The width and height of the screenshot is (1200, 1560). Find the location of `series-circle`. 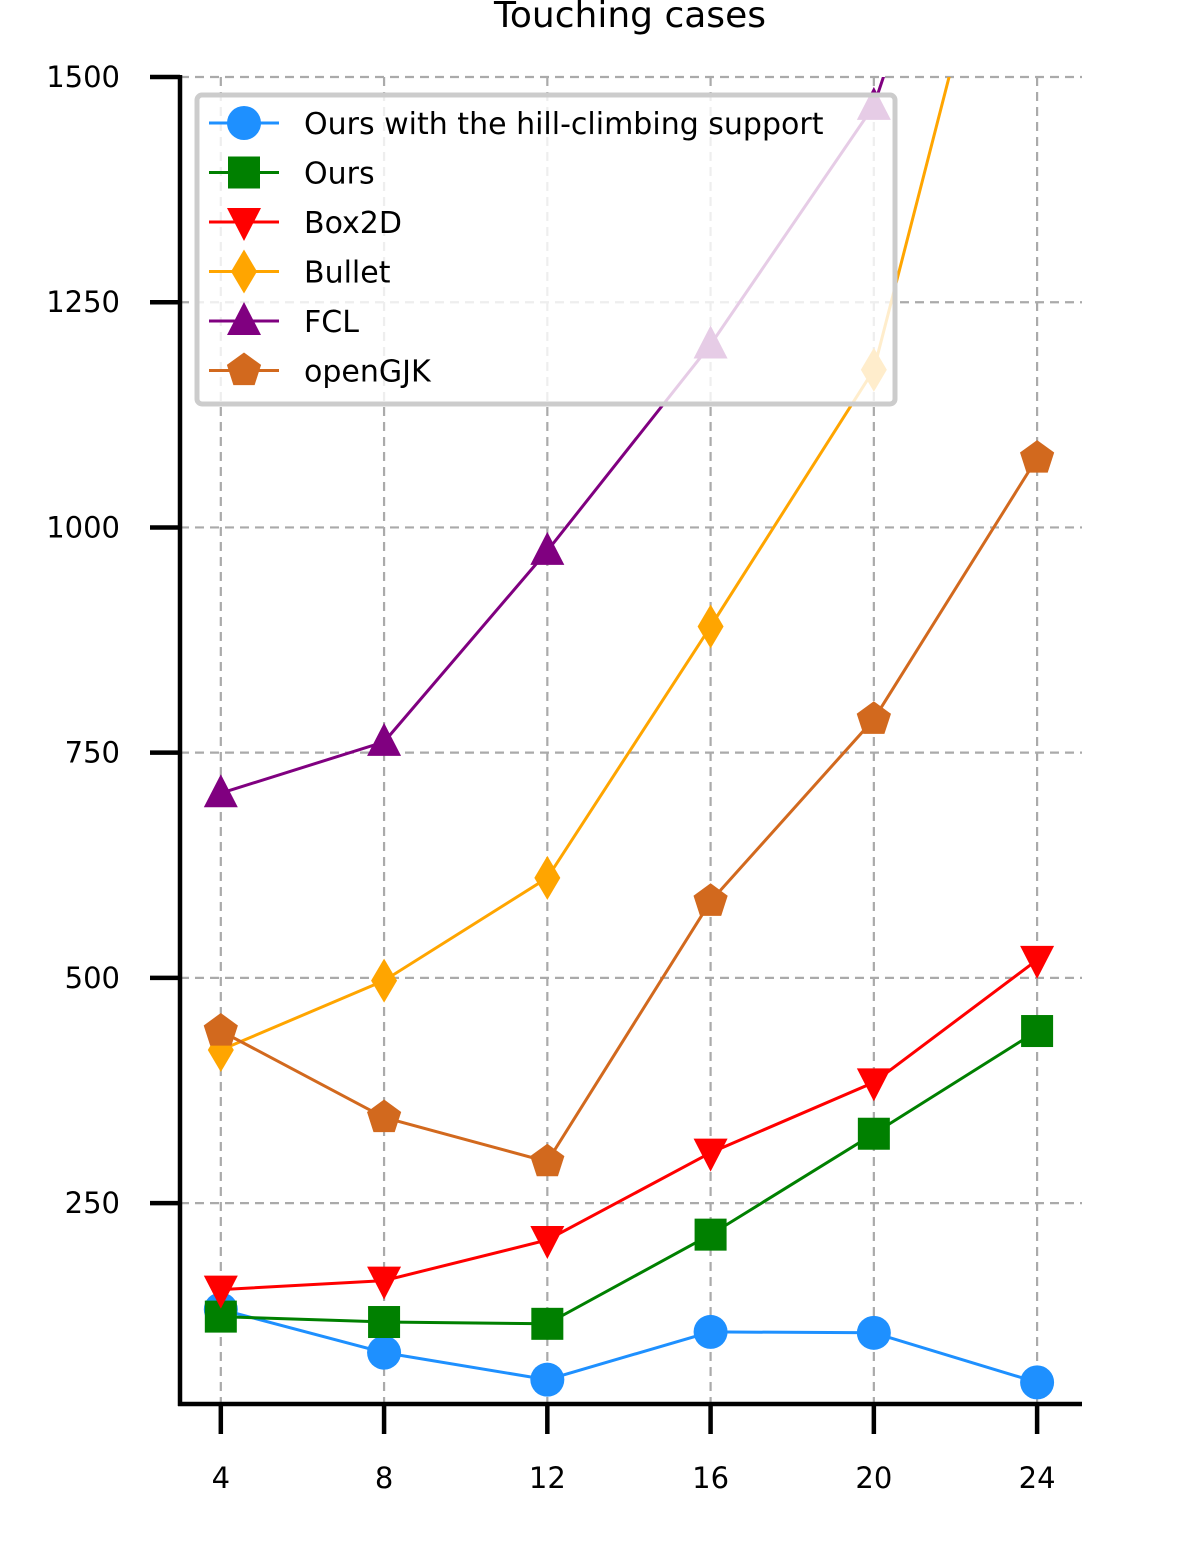

series-circle is located at coordinates (629, 1346).